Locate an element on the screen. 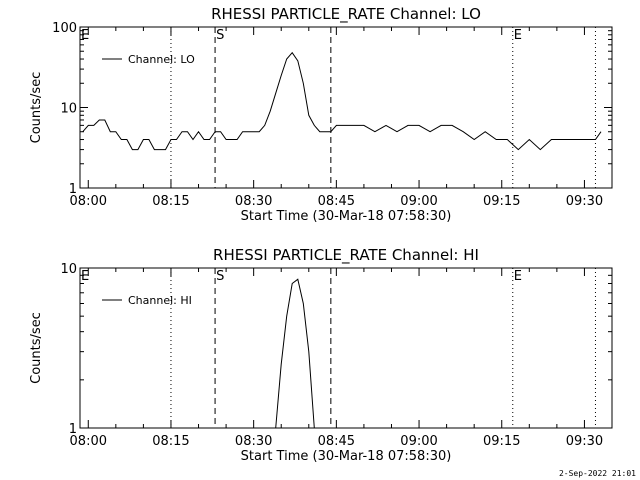 This screenshot has height=480, width=640. footer-date: 2-Sep-2022 21:01 is located at coordinates (597, 473).